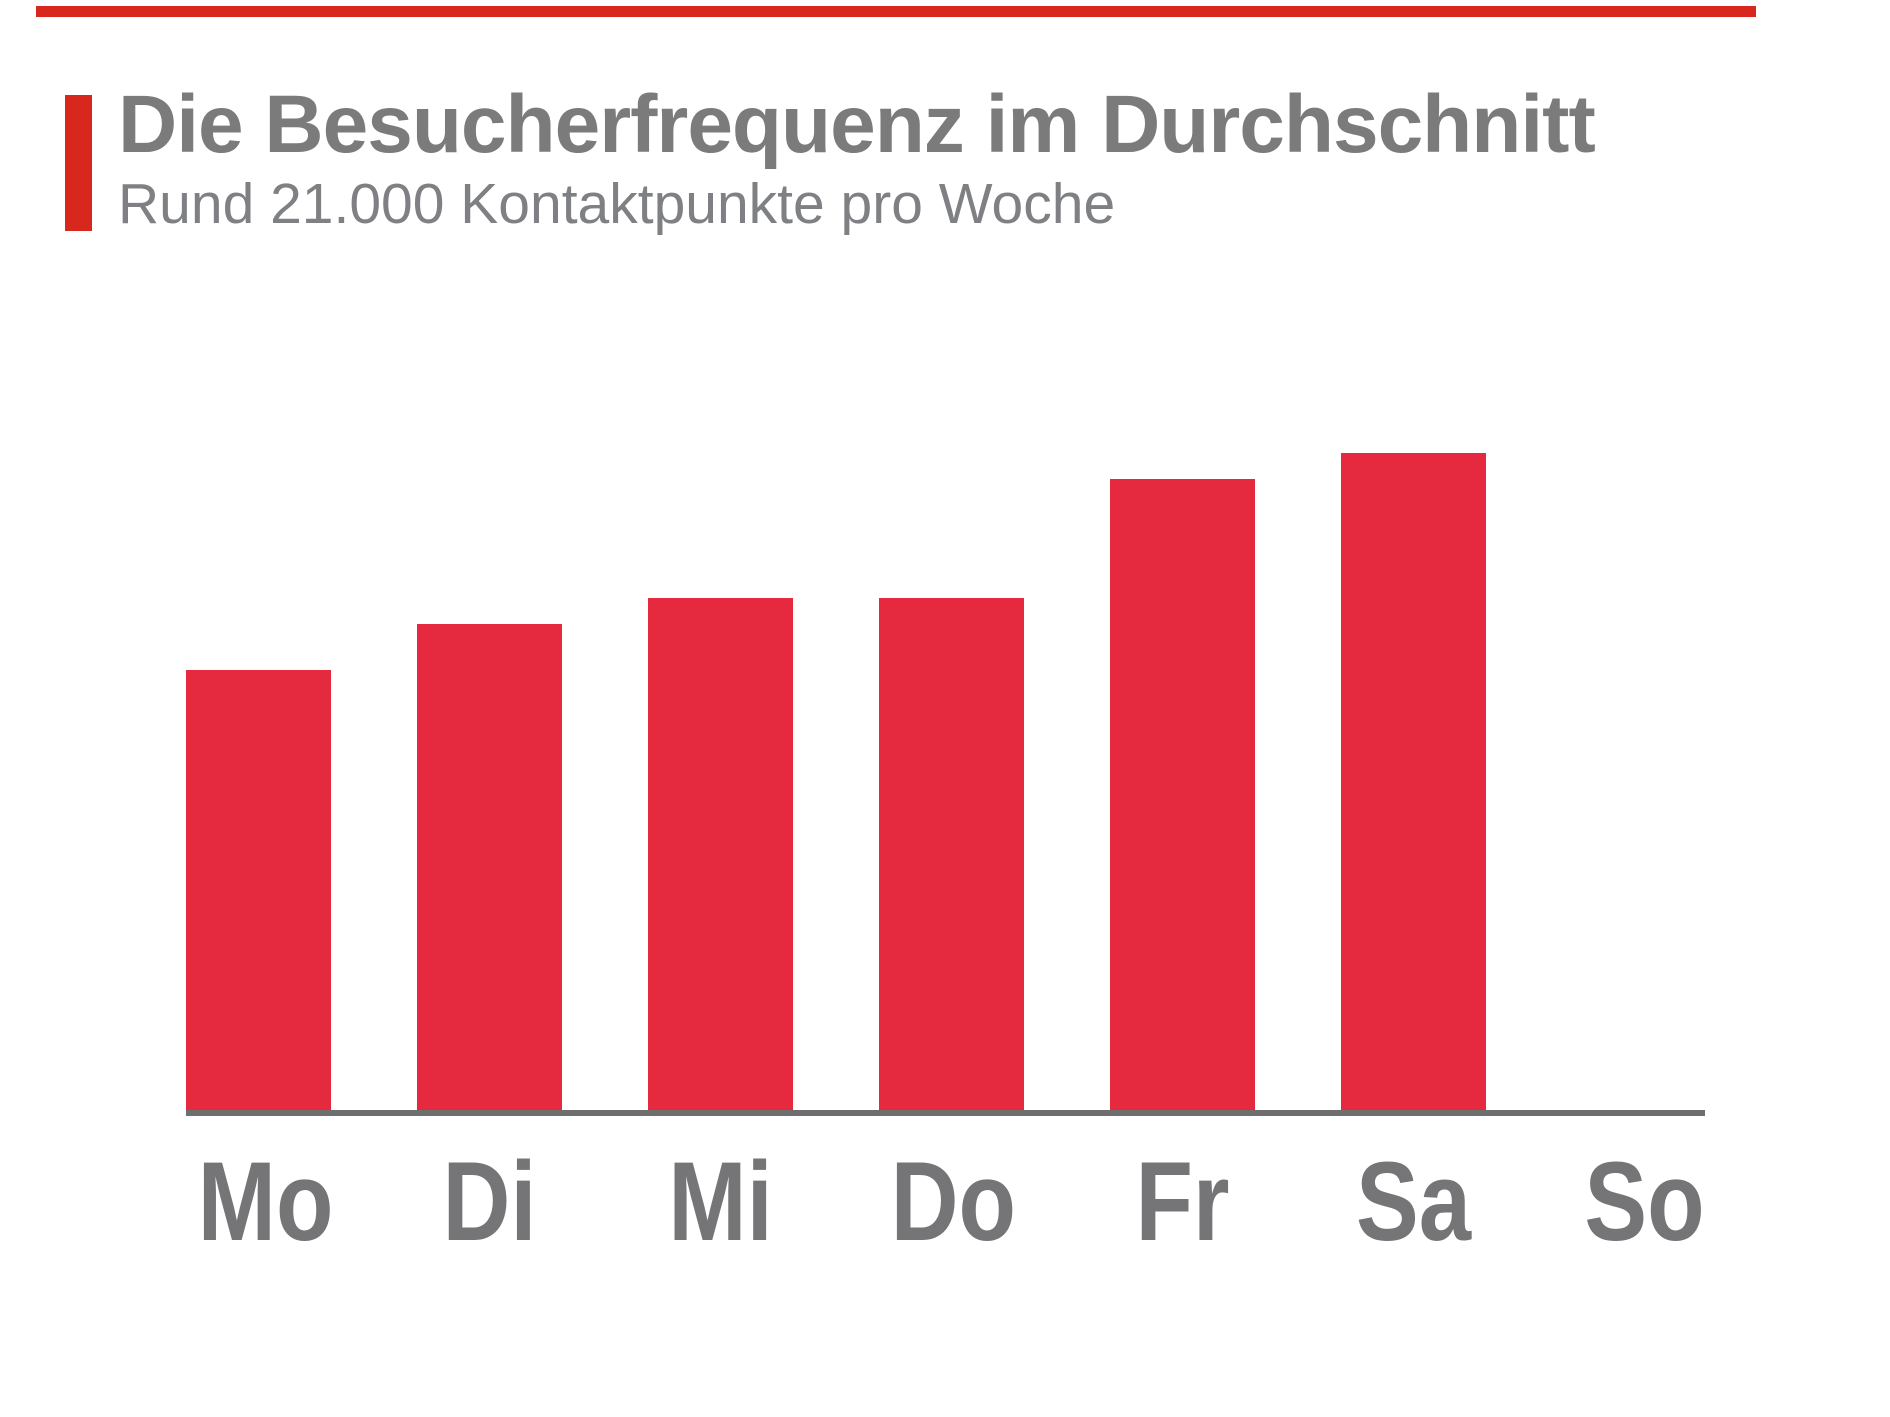 The image size is (1890, 1417). I want to click on label-slot-sa: Sa, so click(1456, 1202).